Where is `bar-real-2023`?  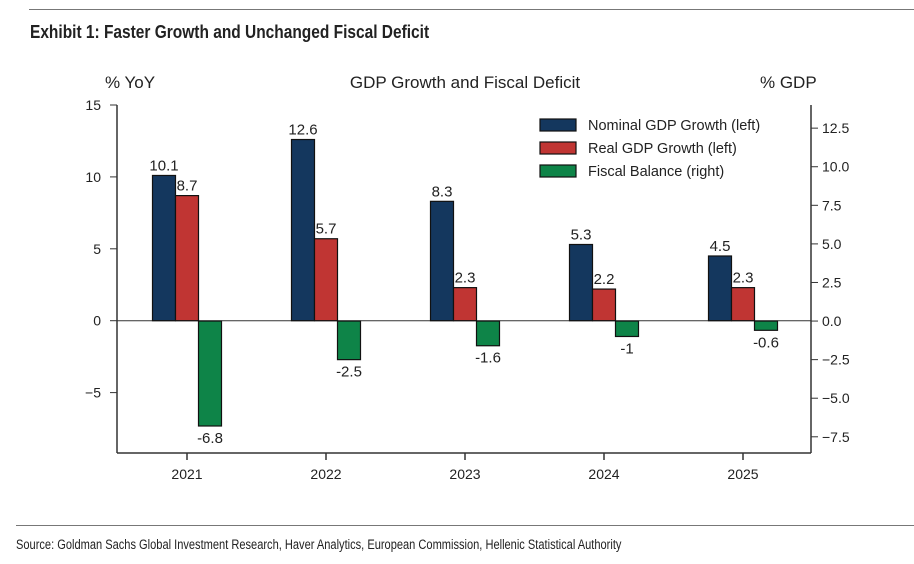
bar-real-2023 is located at coordinates (465, 304).